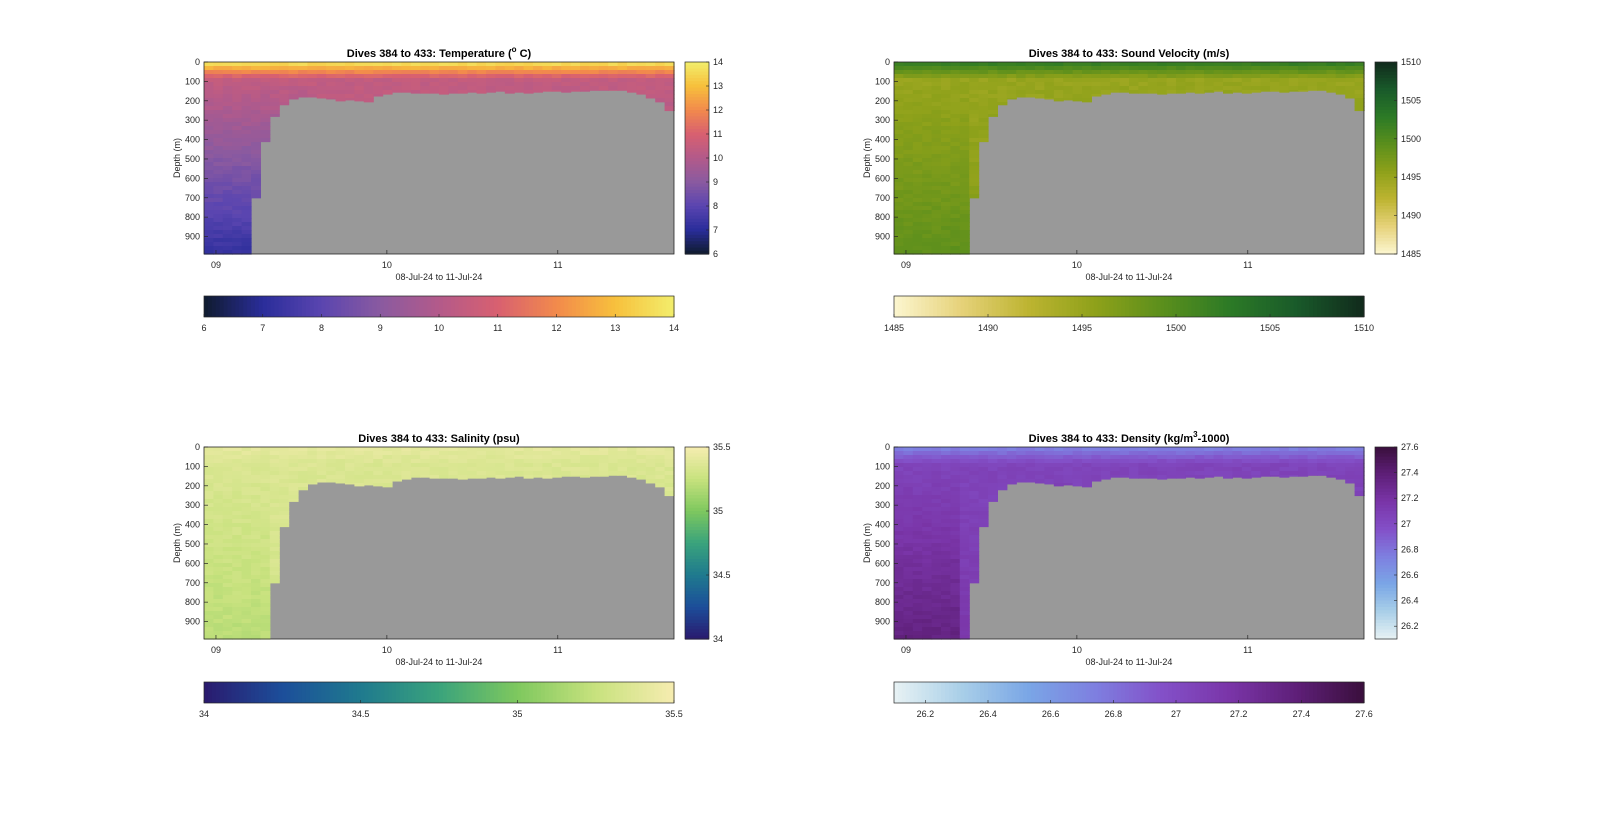  I want to click on y-tick-label: 500, so click(882, 544).